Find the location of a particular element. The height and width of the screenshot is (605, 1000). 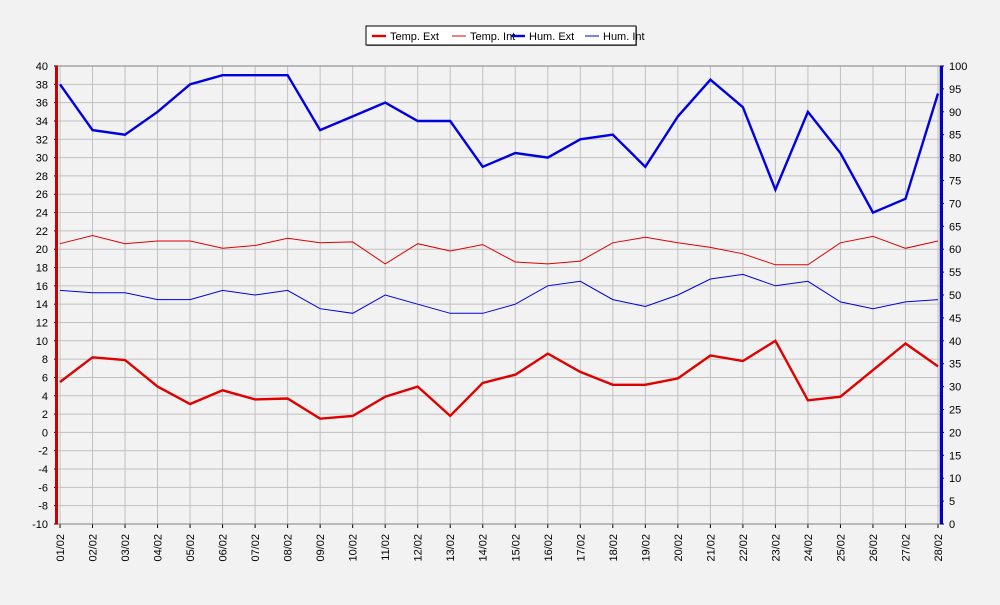

x-axis-tick-label: 08/02 is located at coordinates (289, 548).